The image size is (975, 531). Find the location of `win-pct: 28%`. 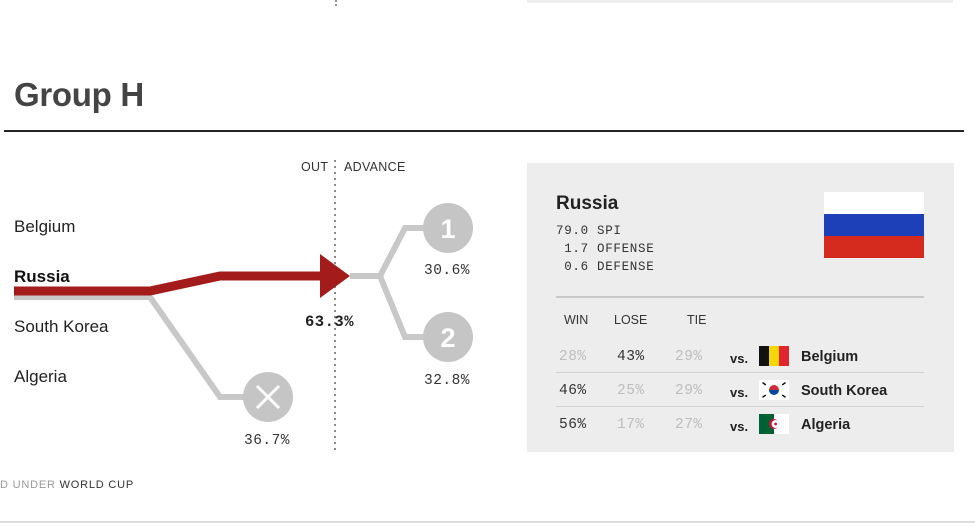

win-pct: 28% is located at coordinates (573, 357).